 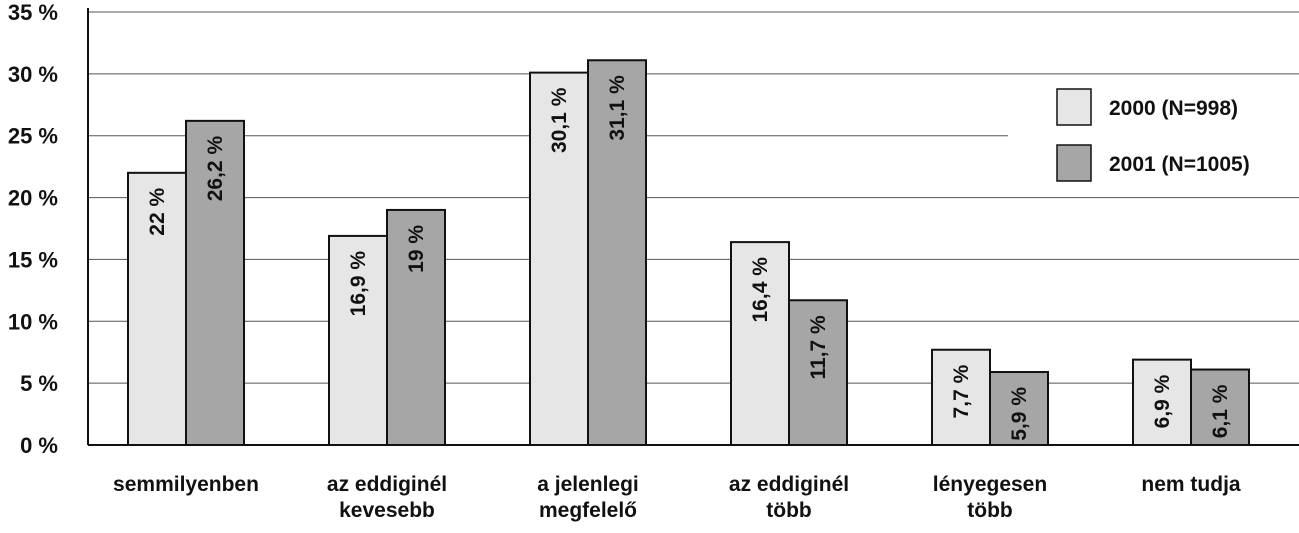 What do you see at coordinates (1179, 164) in the screenshot?
I see `legend-label: 2001 (N=1005)` at bounding box center [1179, 164].